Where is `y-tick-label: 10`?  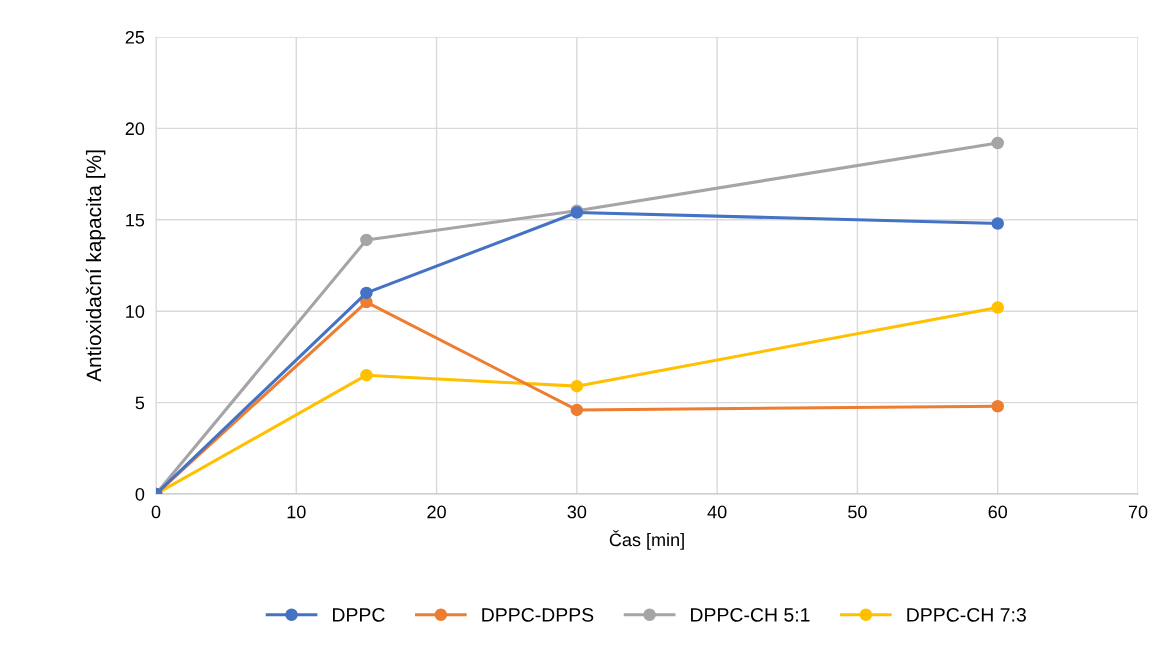 y-tick-label: 10 is located at coordinates (135, 311).